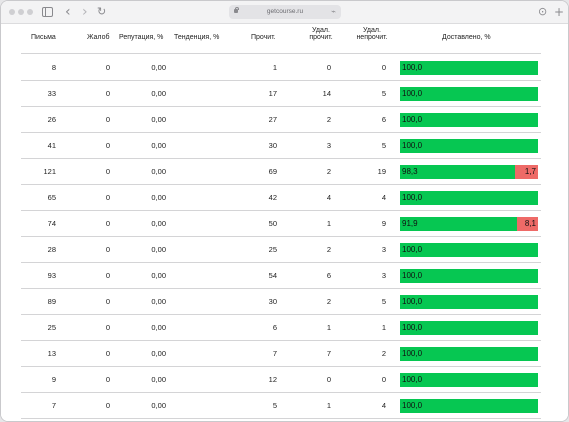 Image resolution: width=569 pixels, height=422 pixels. I want to click on new-tab-icon: +, so click(559, 12).